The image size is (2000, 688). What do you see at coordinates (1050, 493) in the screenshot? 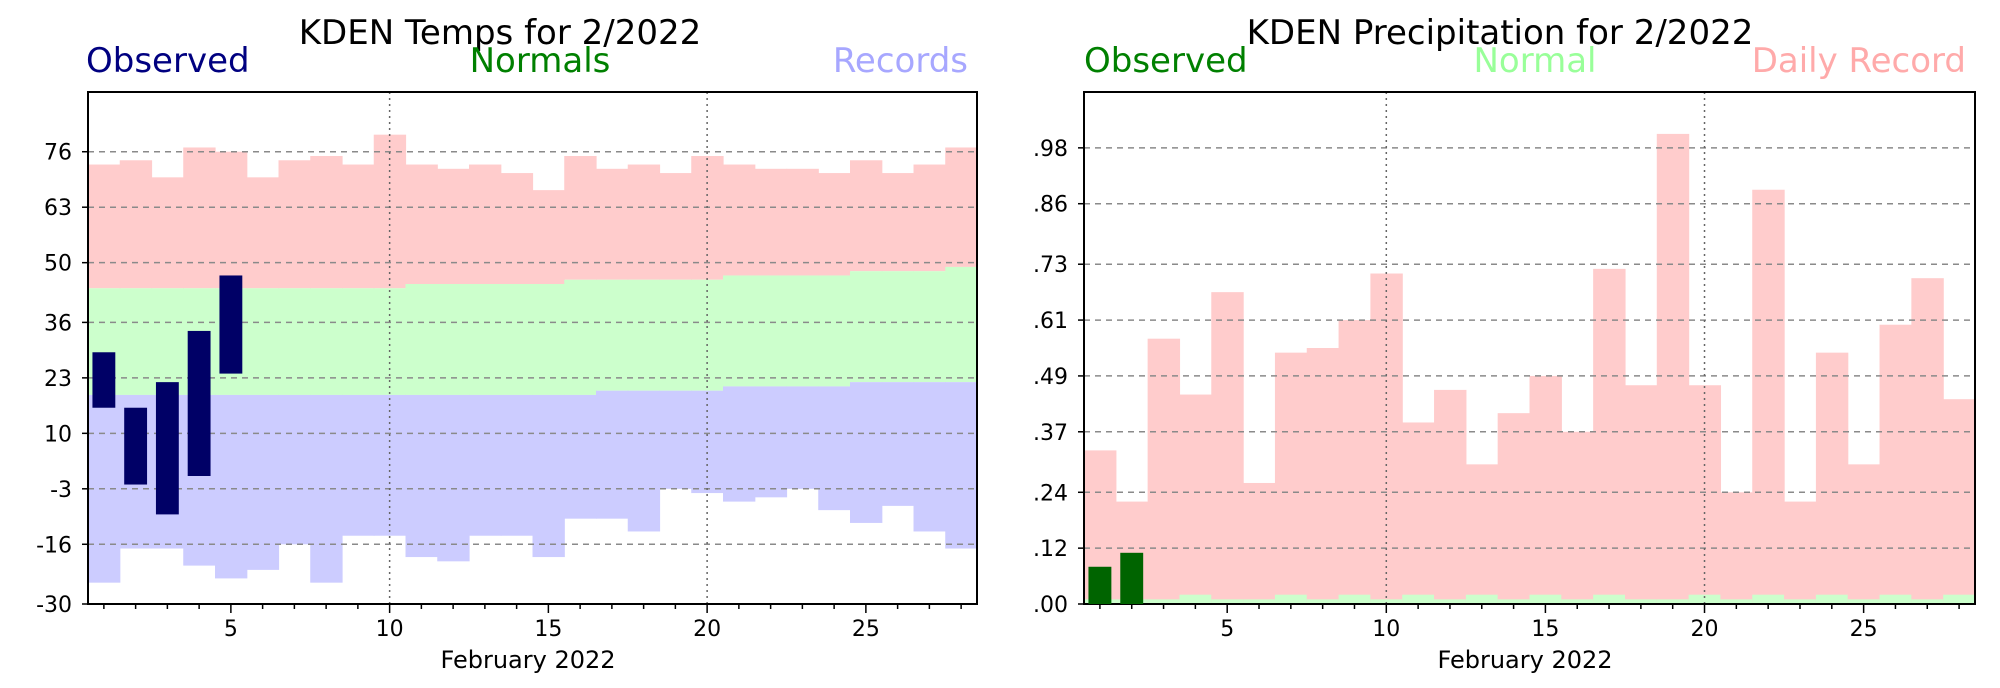
I see `precip-y-tick-label: .24` at bounding box center [1050, 493].